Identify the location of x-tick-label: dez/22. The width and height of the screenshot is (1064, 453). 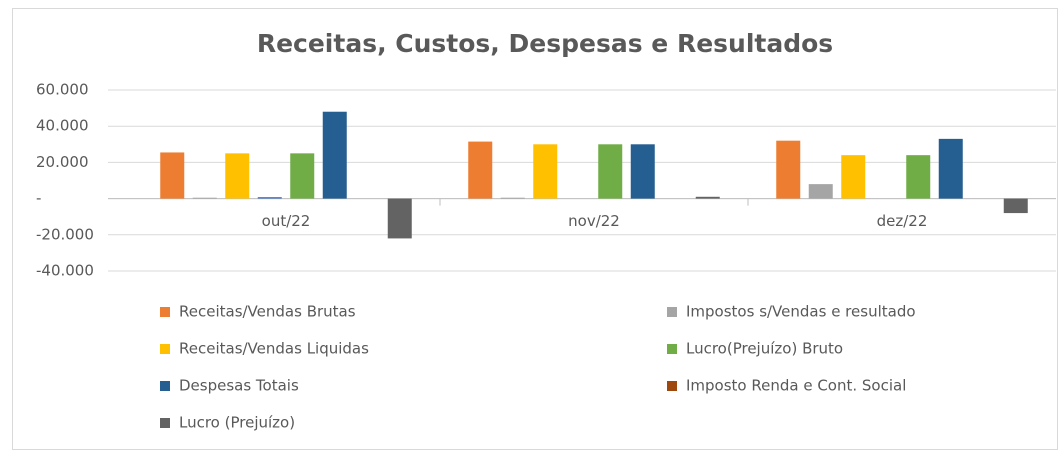
(902, 221).